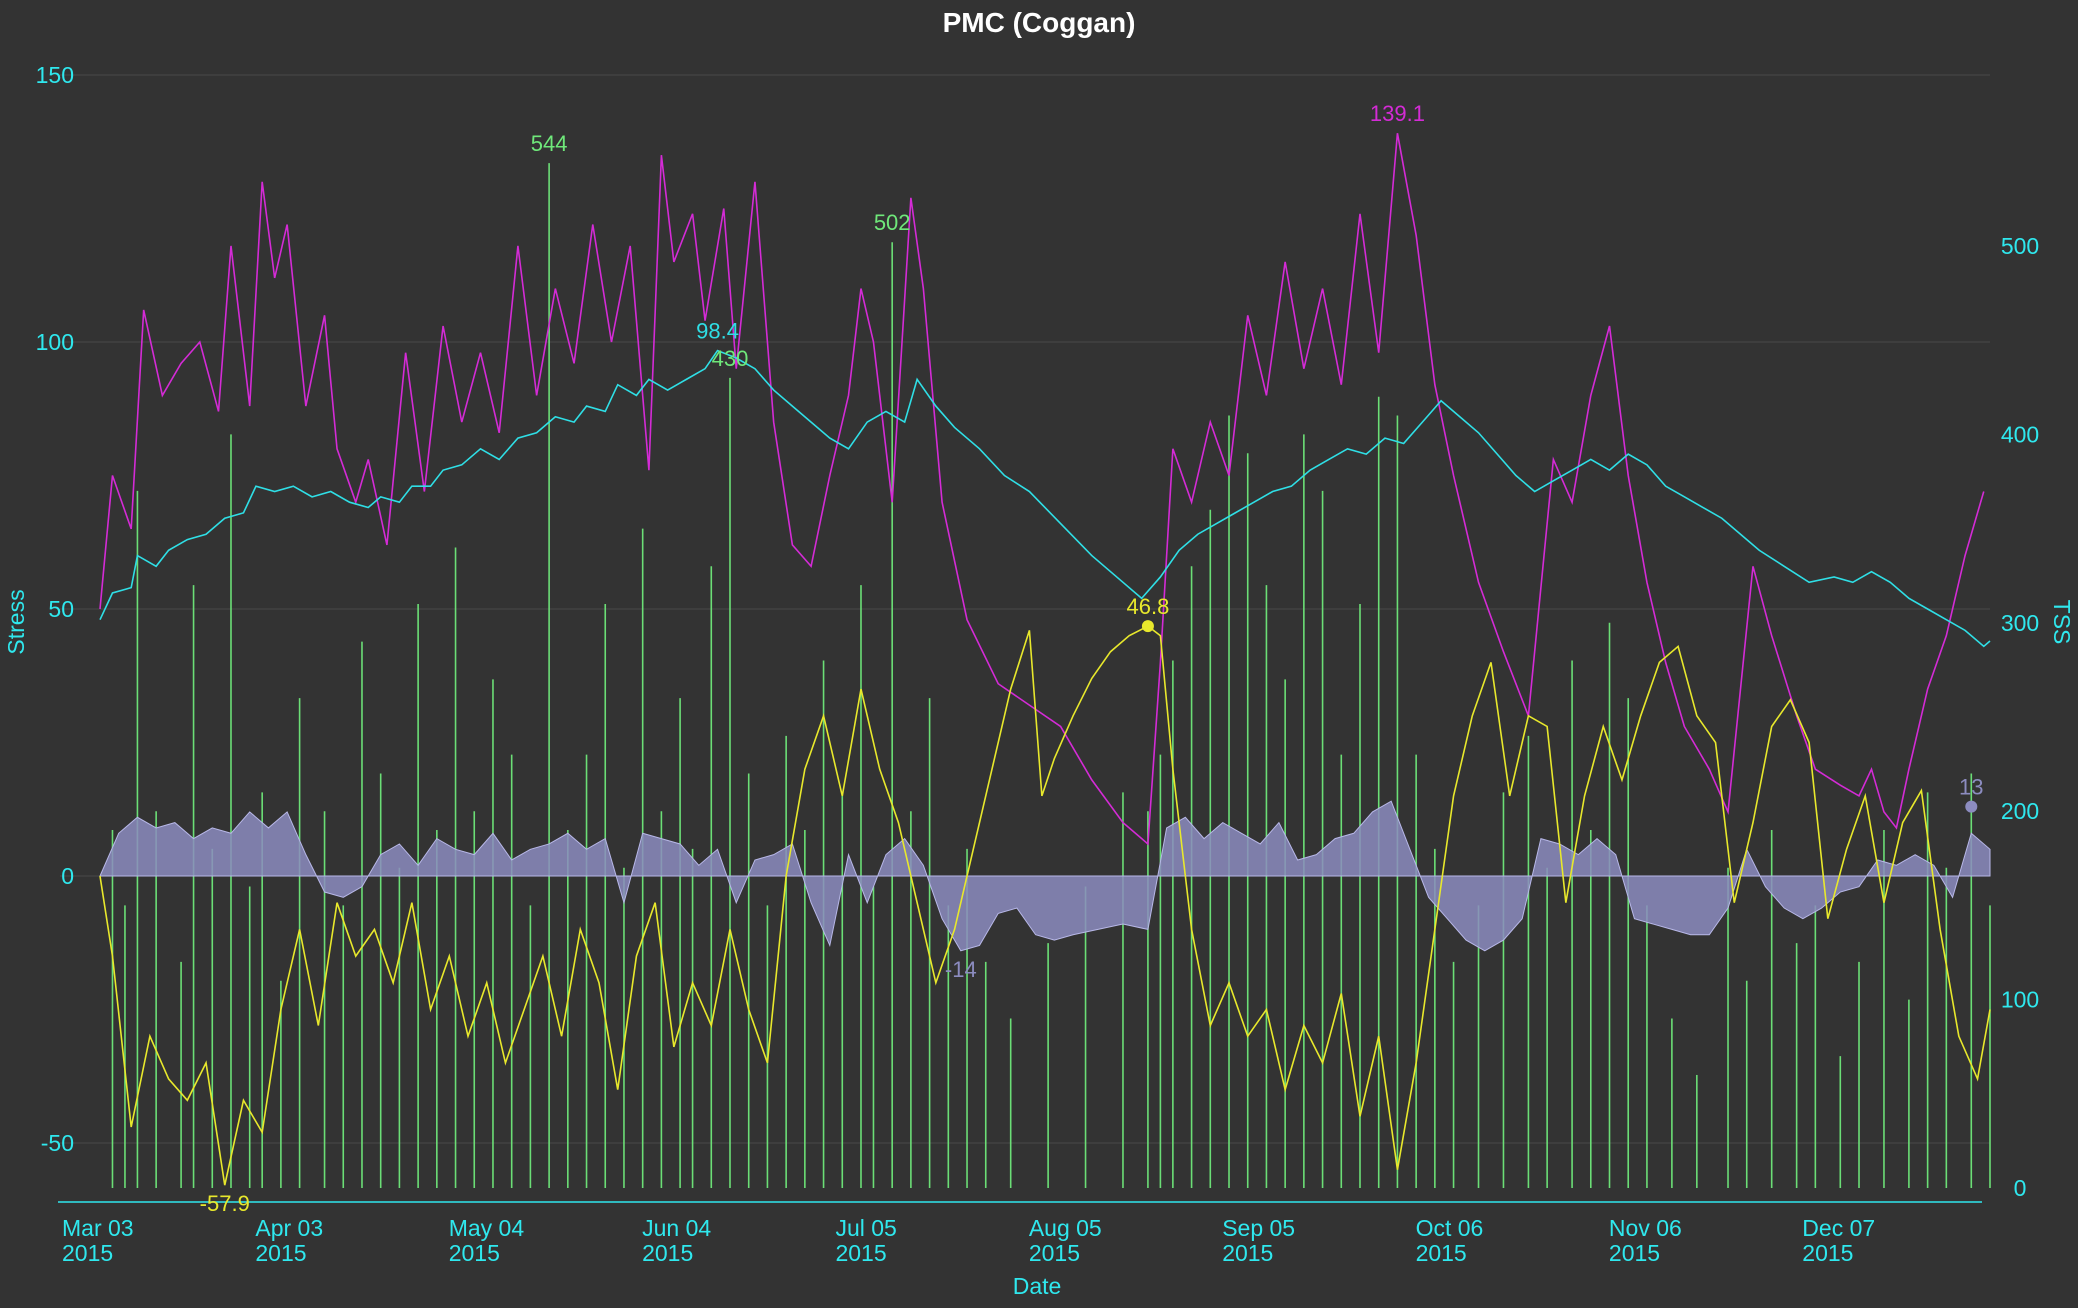 Image resolution: width=2078 pixels, height=1308 pixels. Describe the element at coordinates (865, 1228) in the screenshot. I see `x-tick-label: Jul 05` at that location.